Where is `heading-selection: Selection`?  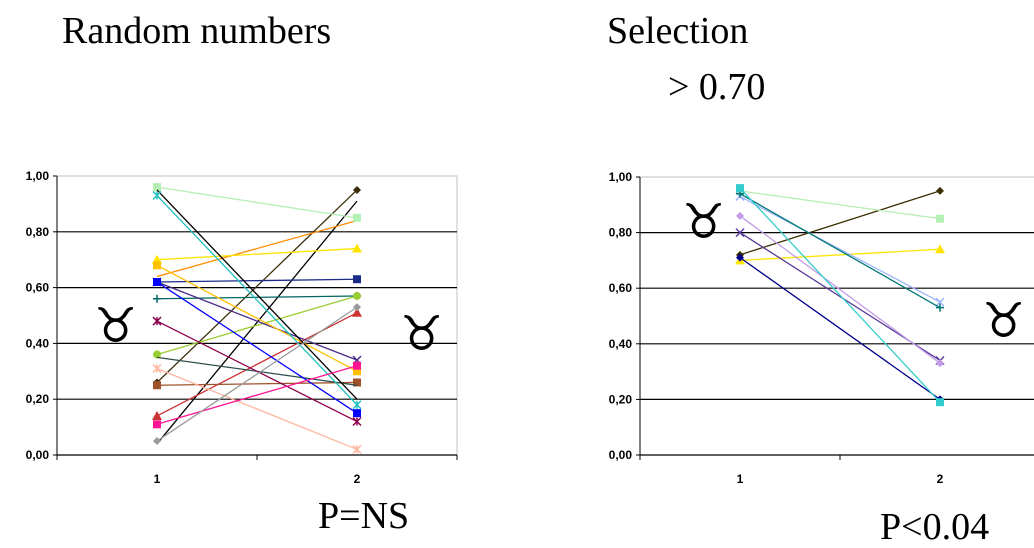 heading-selection: Selection is located at coordinates (678, 31).